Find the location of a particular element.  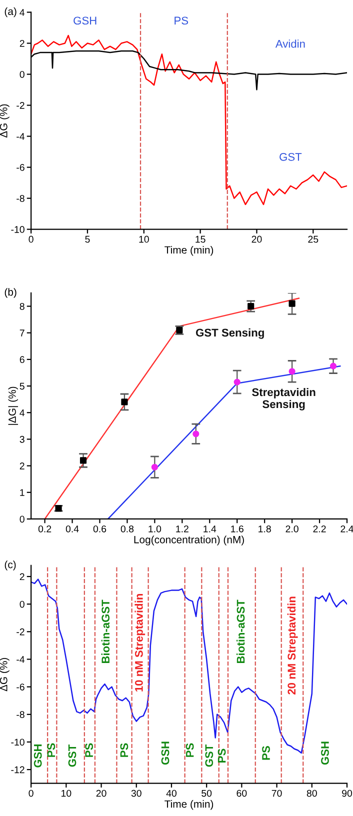

x-tick-label: 30 is located at coordinates (136, 793).